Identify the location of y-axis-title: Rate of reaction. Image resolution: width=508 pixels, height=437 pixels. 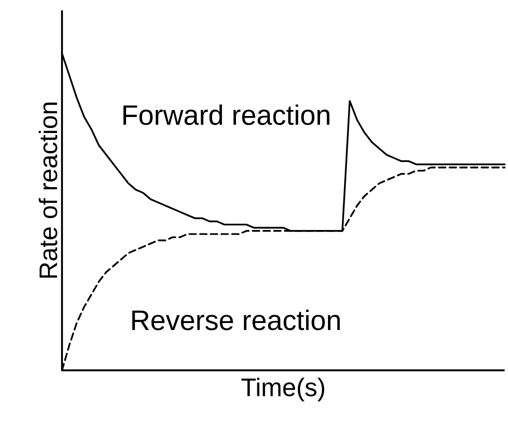
(48, 190).